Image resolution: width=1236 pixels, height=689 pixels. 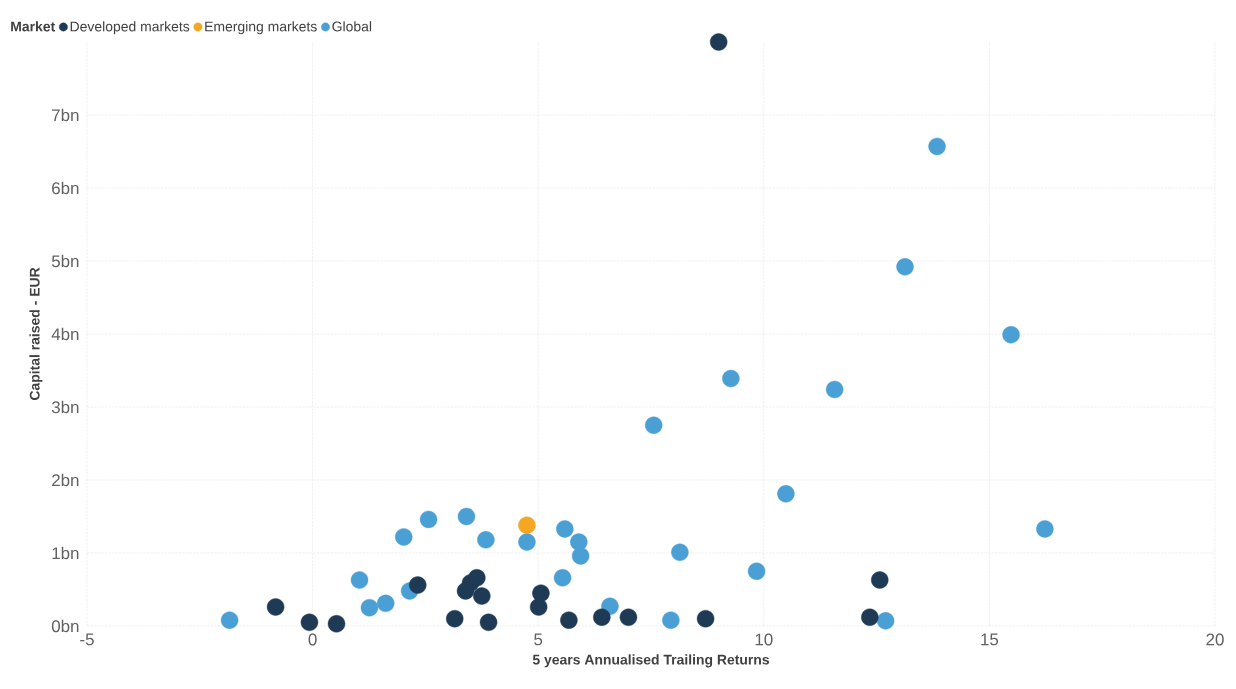 What do you see at coordinates (65, 407) in the screenshot?
I see `y-tick-label: 3bn` at bounding box center [65, 407].